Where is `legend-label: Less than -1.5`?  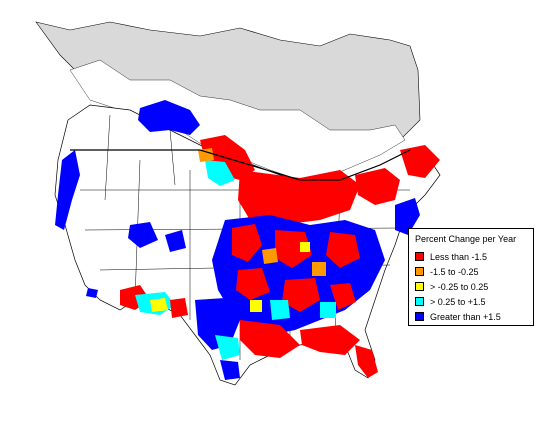
legend-label: Less than -1.5 is located at coordinates (459, 256).